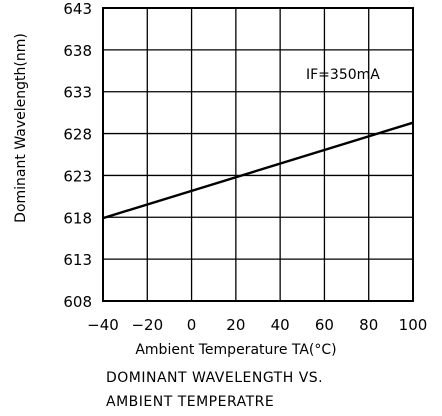 The width and height of the screenshot is (442, 416). I want to click on y-tick-label: 623, so click(77, 176).